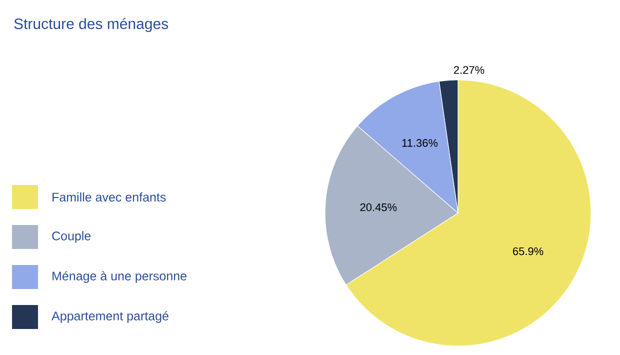 The width and height of the screenshot is (620, 355). What do you see at coordinates (420, 143) in the screenshot?
I see `data-label: 11.36%` at bounding box center [420, 143].